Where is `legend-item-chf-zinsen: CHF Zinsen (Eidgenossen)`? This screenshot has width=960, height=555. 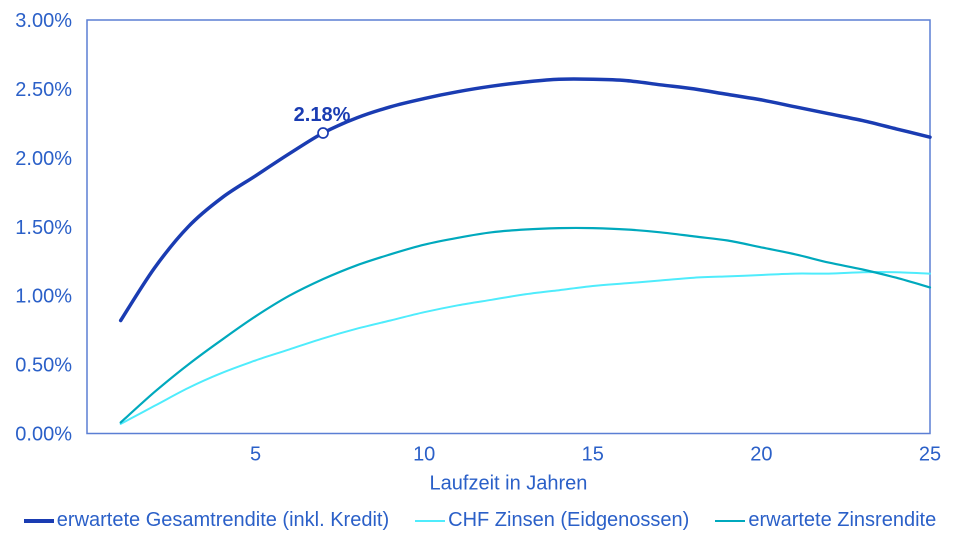
legend-item-chf-zinsen: CHF Zinsen (Eidgenossen) is located at coordinates (552, 520).